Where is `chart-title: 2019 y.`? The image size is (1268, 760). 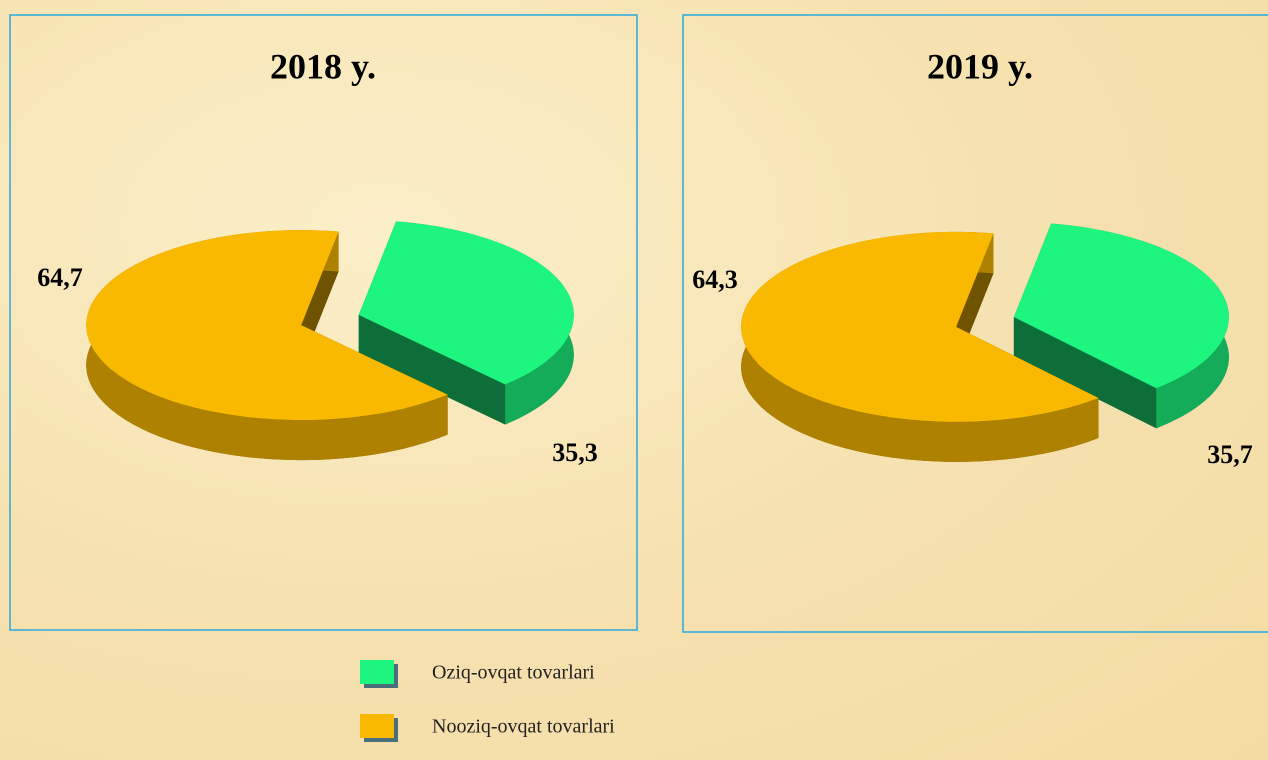
chart-title: 2019 y. is located at coordinates (980, 66).